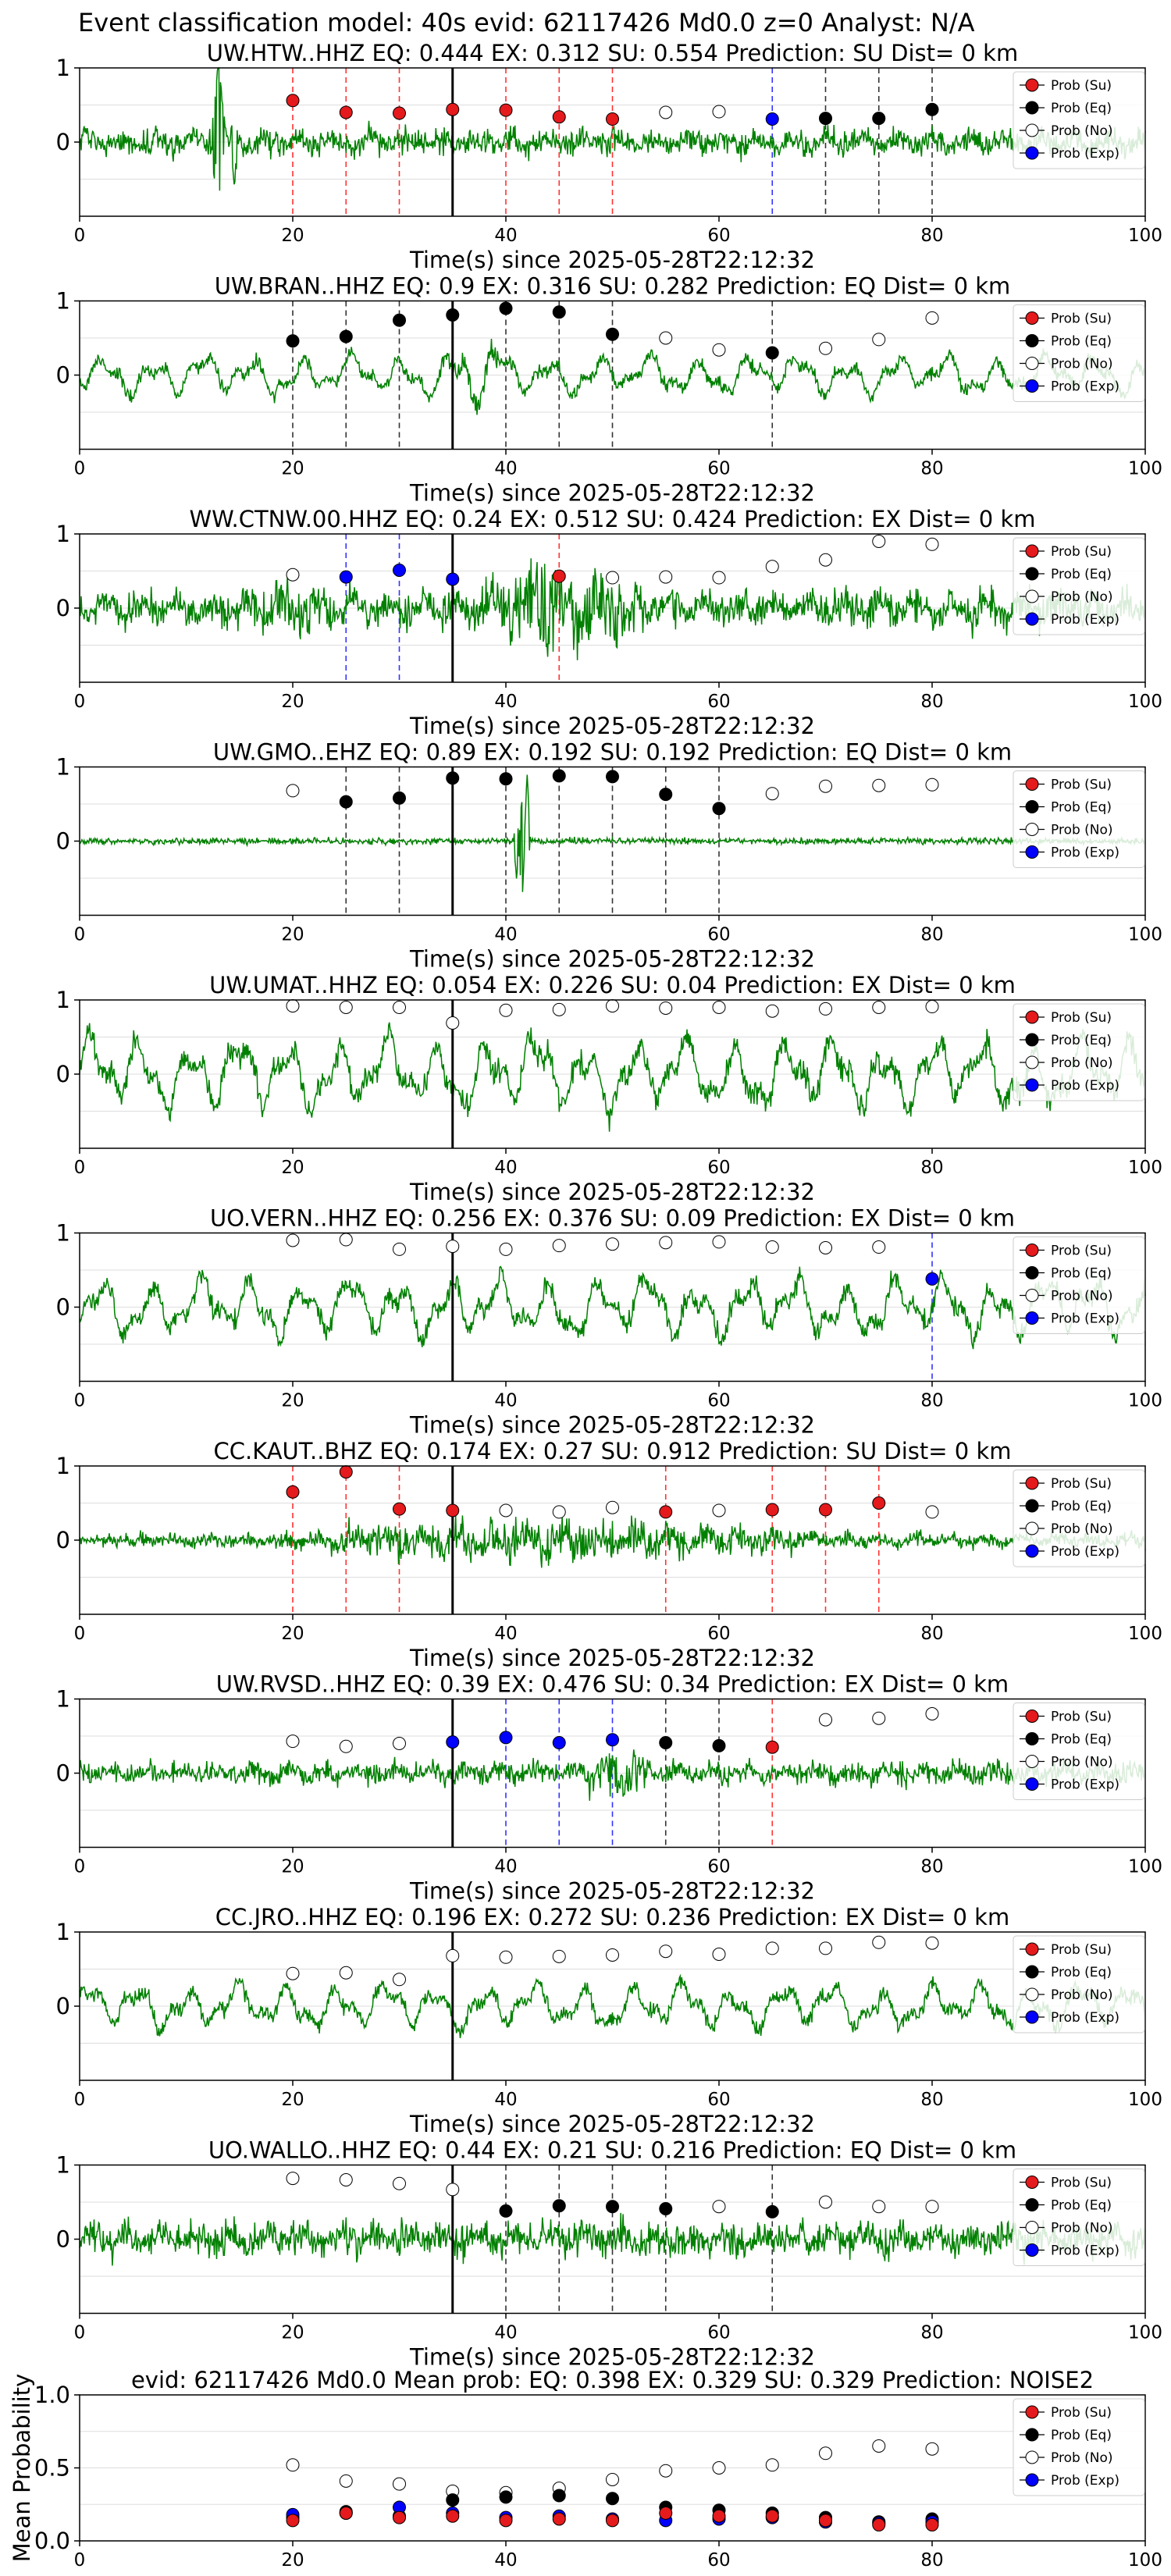  What do you see at coordinates (80, 1401) in the screenshot?
I see `x-tick-label: 0` at bounding box center [80, 1401].